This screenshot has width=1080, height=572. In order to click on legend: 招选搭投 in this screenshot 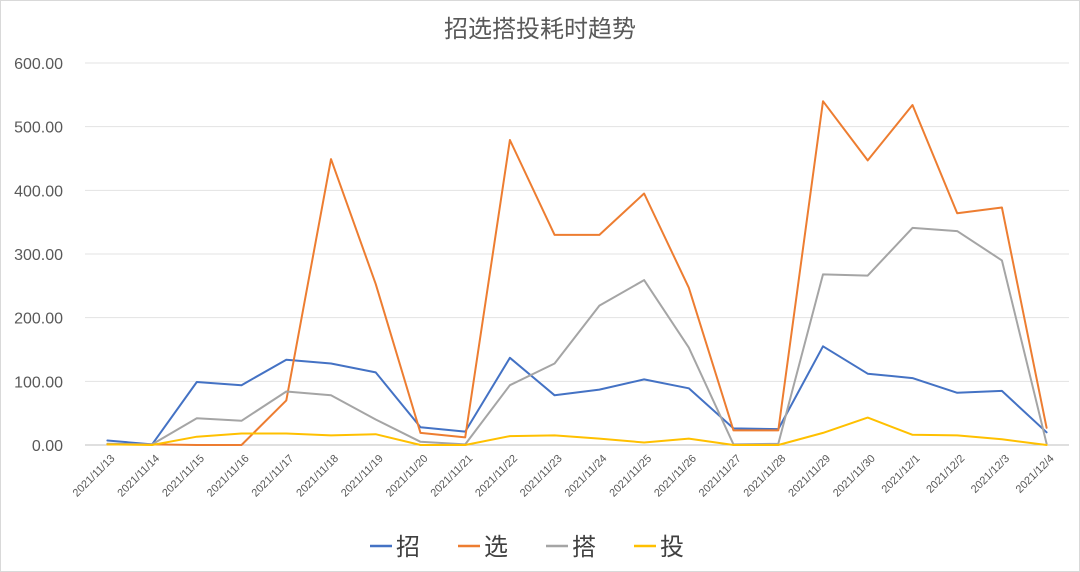, I will do `click(527, 547)`.